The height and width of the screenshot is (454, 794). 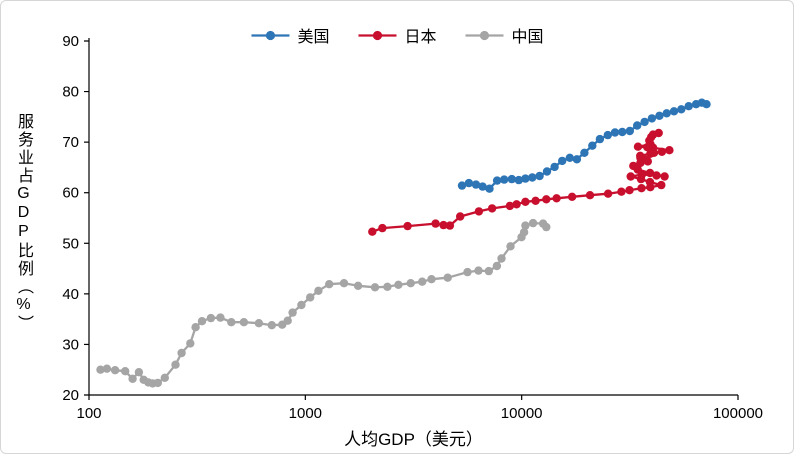 I want to click on legend-label-us: 美国, so click(x=313, y=37).